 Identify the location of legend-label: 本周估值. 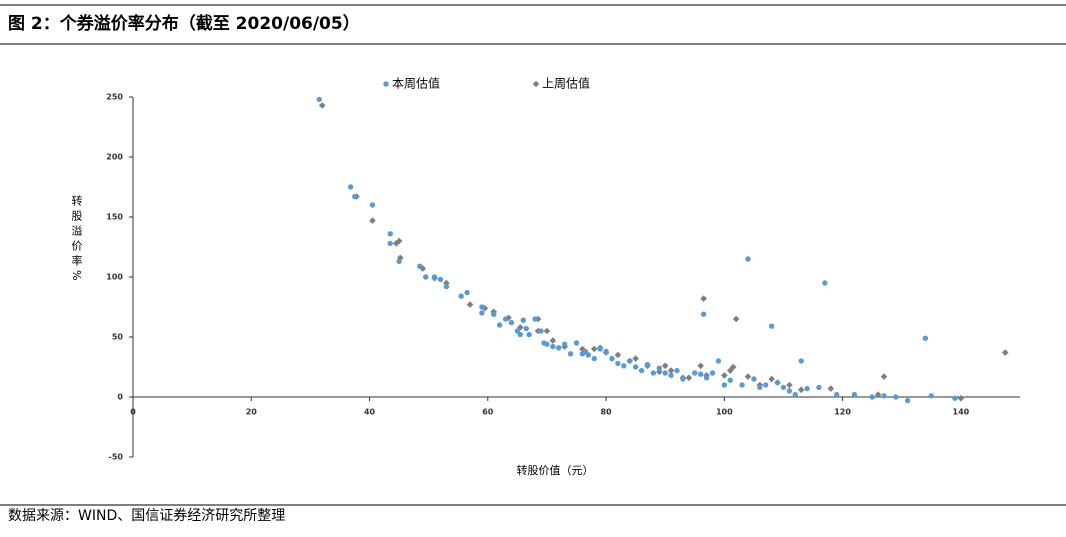
(416, 83).